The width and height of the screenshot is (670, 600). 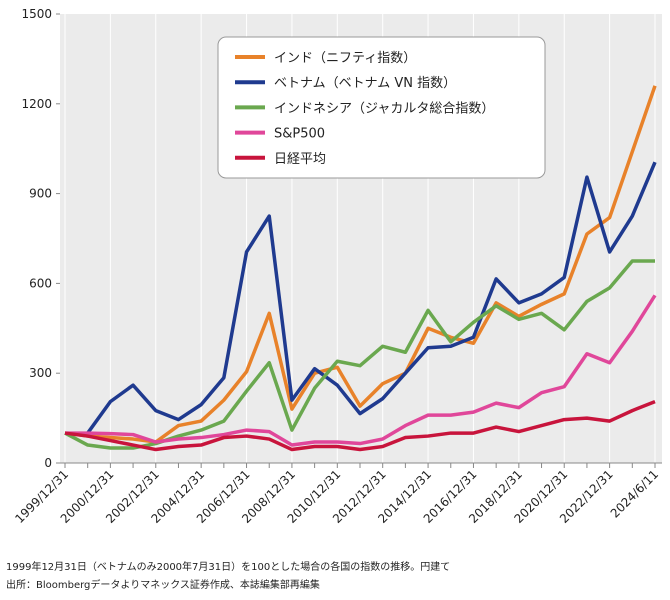 What do you see at coordinates (634, 493) in the screenshot?
I see `x-tick-label: 2024/6/11` at bounding box center [634, 493].